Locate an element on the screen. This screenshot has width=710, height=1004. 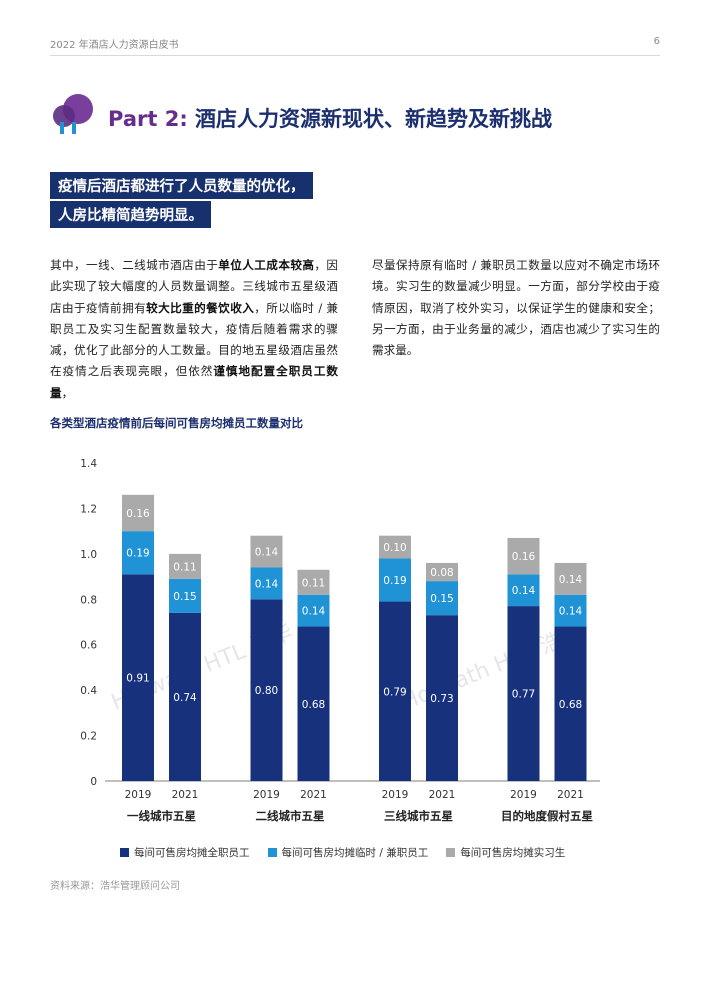
body-emphasis: 单位人工成本较高 is located at coordinates (266, 265).